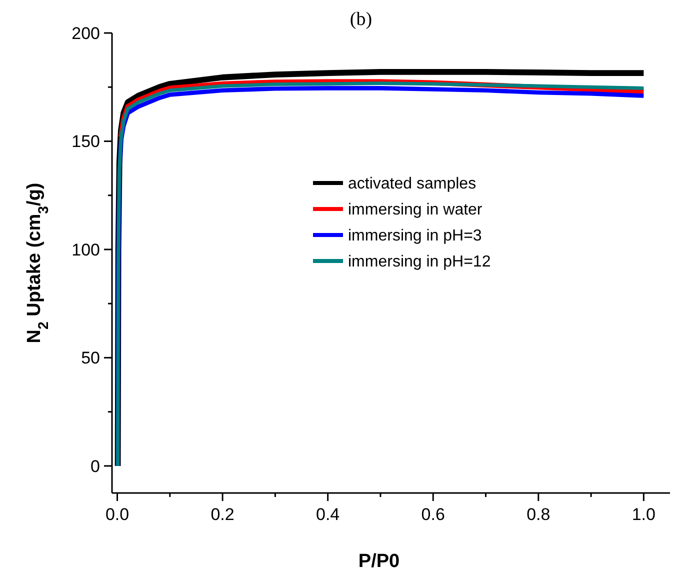 This screenshot has height=585, width=685. Describe the element at coordinates (90, 358) in the screenshot. I see `y-tick-label: 50` at that location.